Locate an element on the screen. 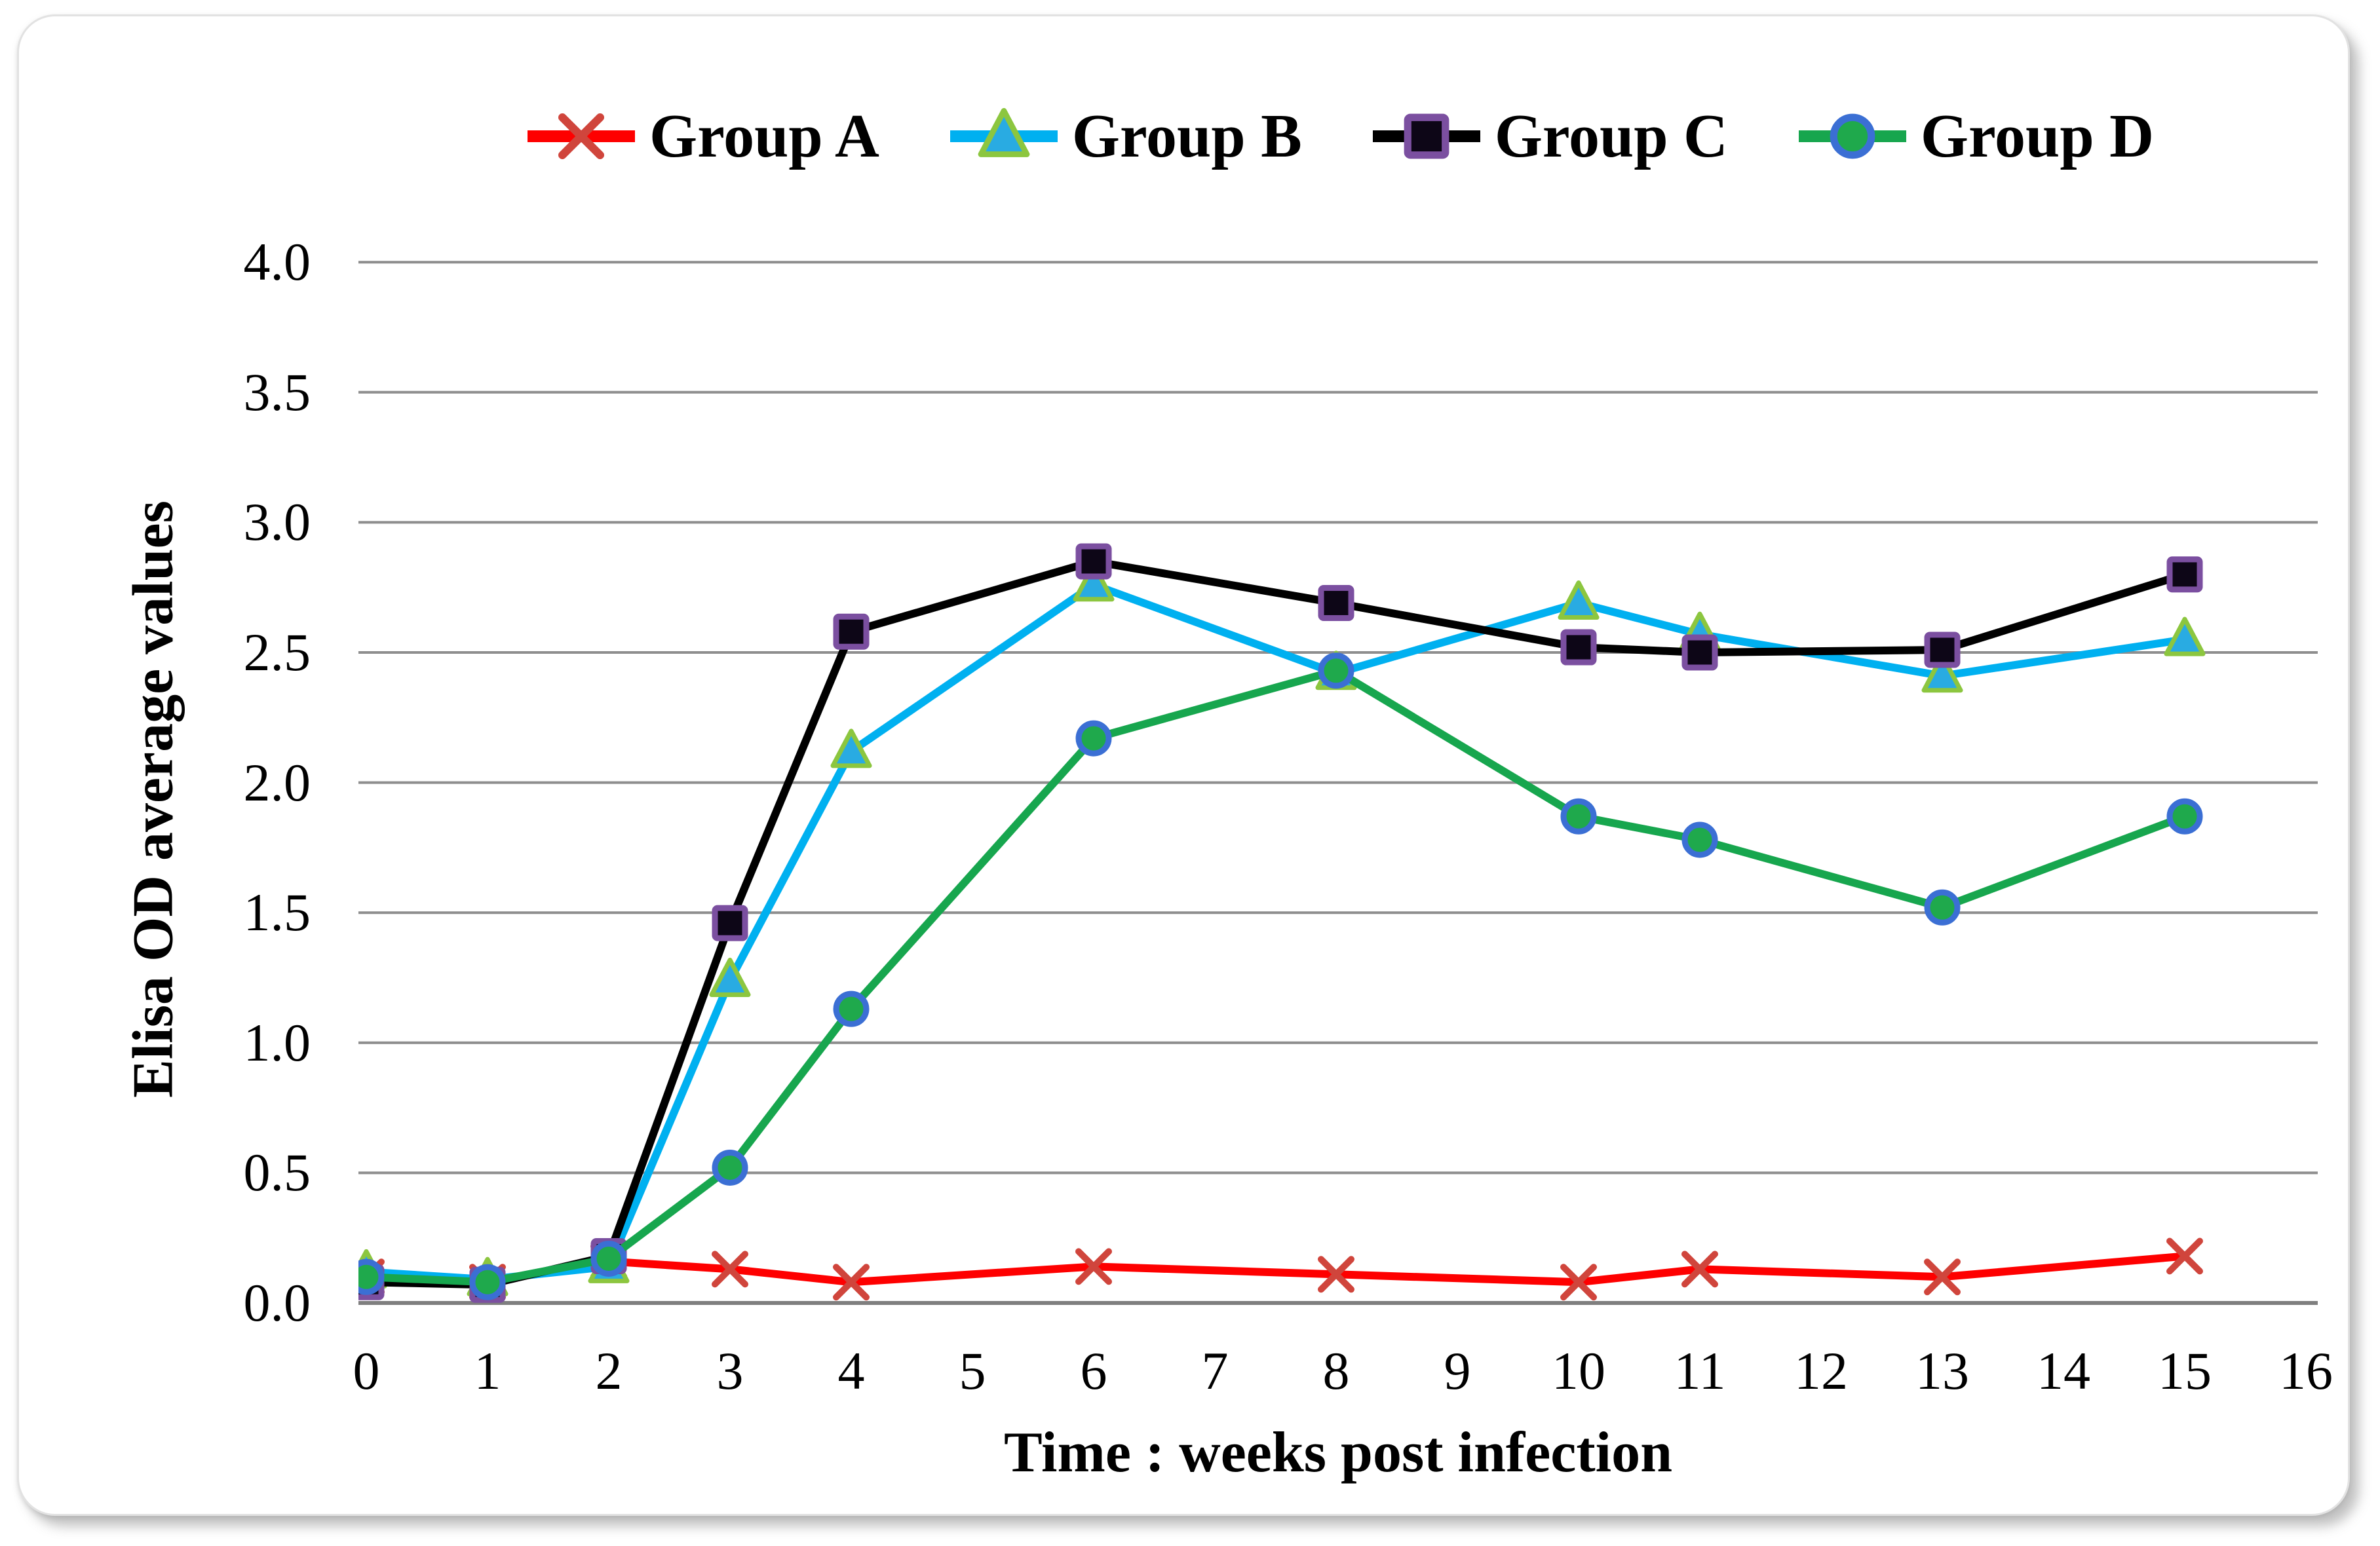 The image size is (2380, 1546). y-tick-label-2.0: 2.0 is located at coordinates (277, 782).